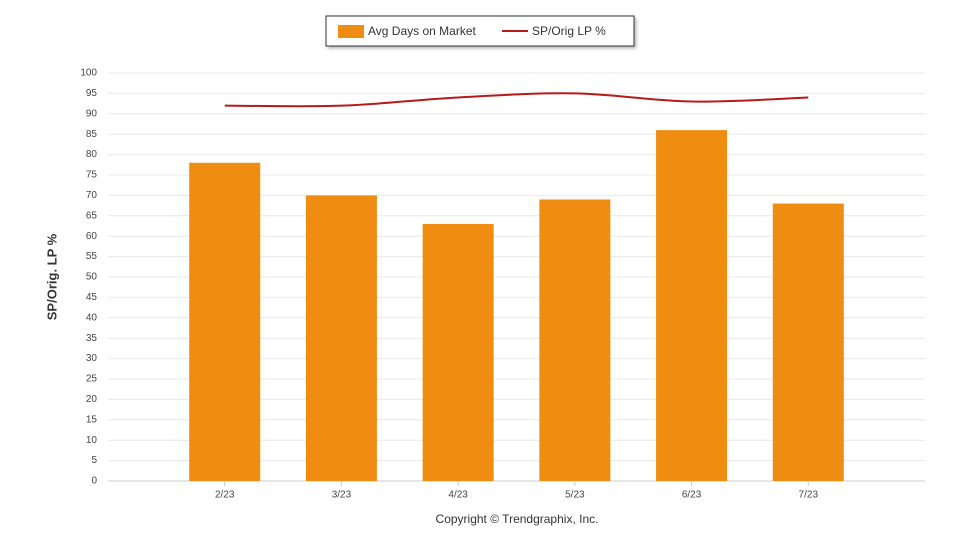 The width and height of the screenshot is (960, 550). I want to click on y-tick-label: 75, so click(92, 175).